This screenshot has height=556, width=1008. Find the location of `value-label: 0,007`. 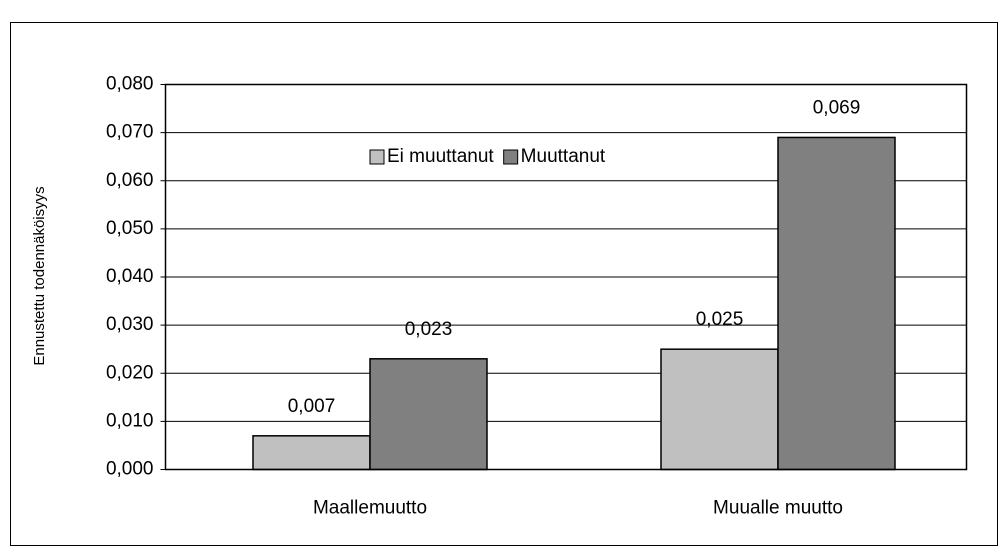

value-label: 0,007 is located at coordinates (312, 406).